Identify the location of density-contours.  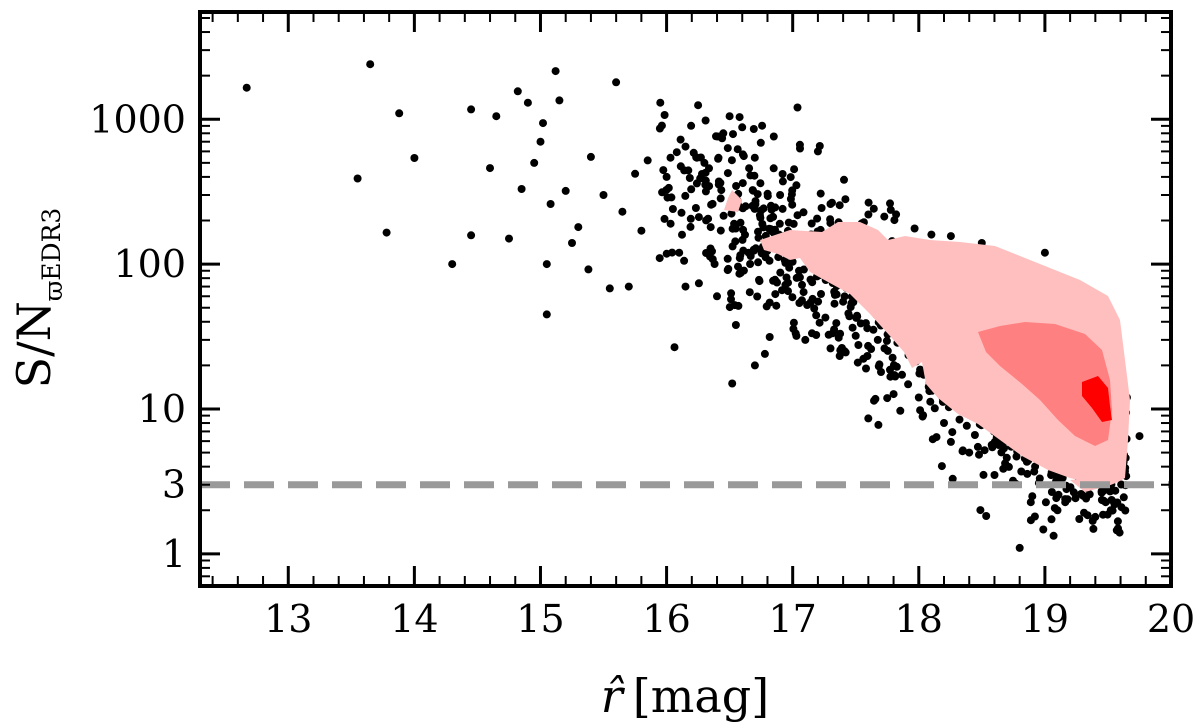
(927, 341).